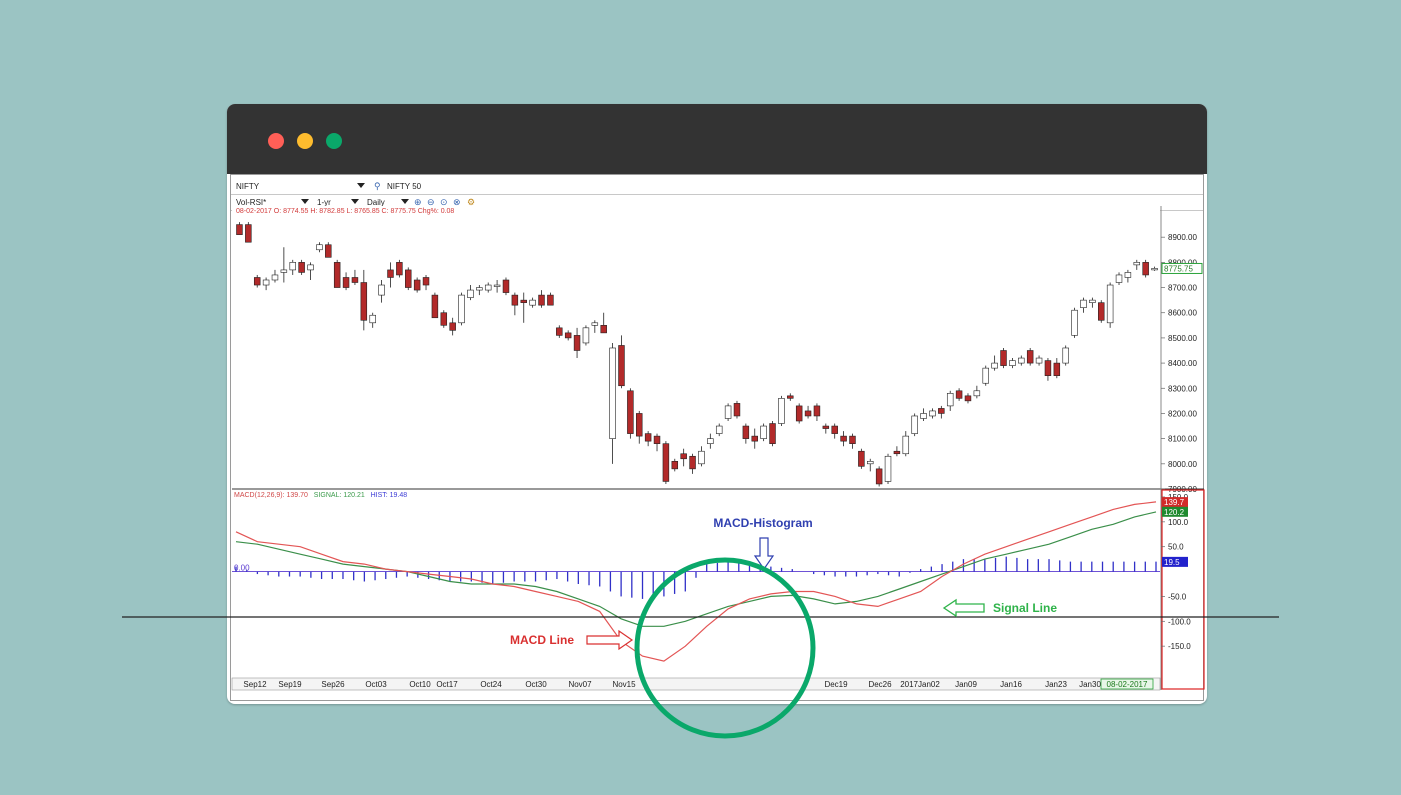 The height and width of the screenshot is (795, 1401). Describe the element at coordinates (290, 684) in the screenshot. I see `time-tick-label: Sep19` at that location.